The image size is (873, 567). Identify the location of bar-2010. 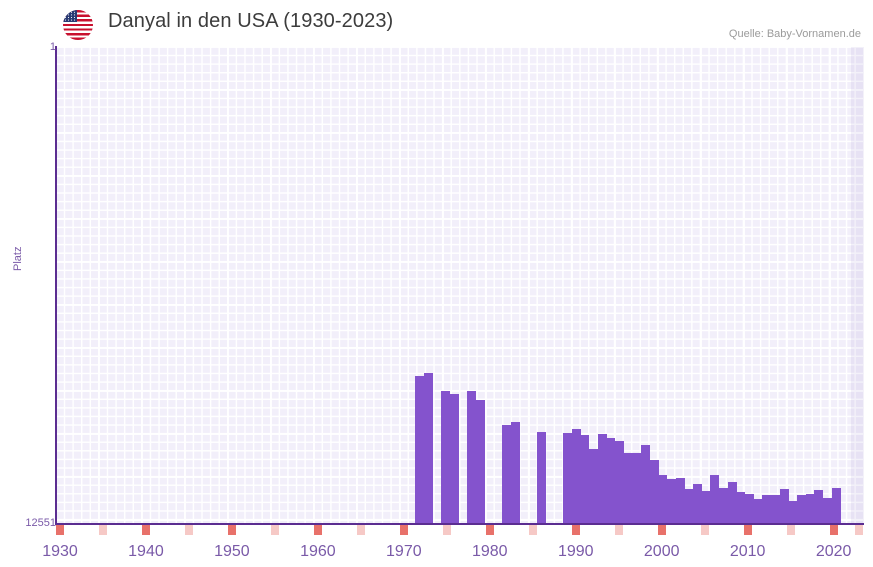
(732, 503).